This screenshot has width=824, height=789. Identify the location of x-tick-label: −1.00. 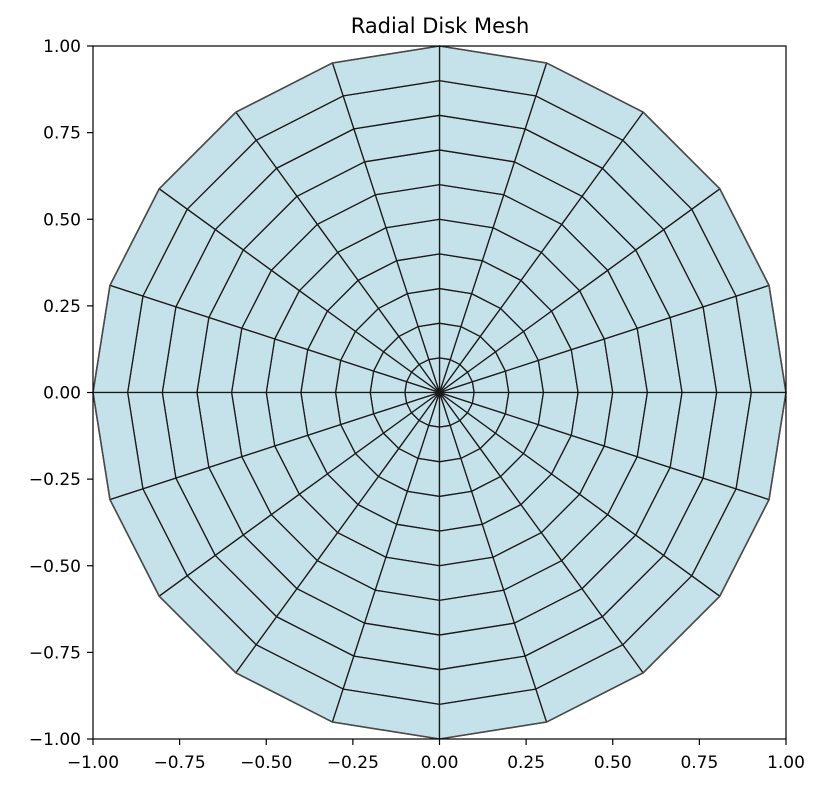
(93, 763).